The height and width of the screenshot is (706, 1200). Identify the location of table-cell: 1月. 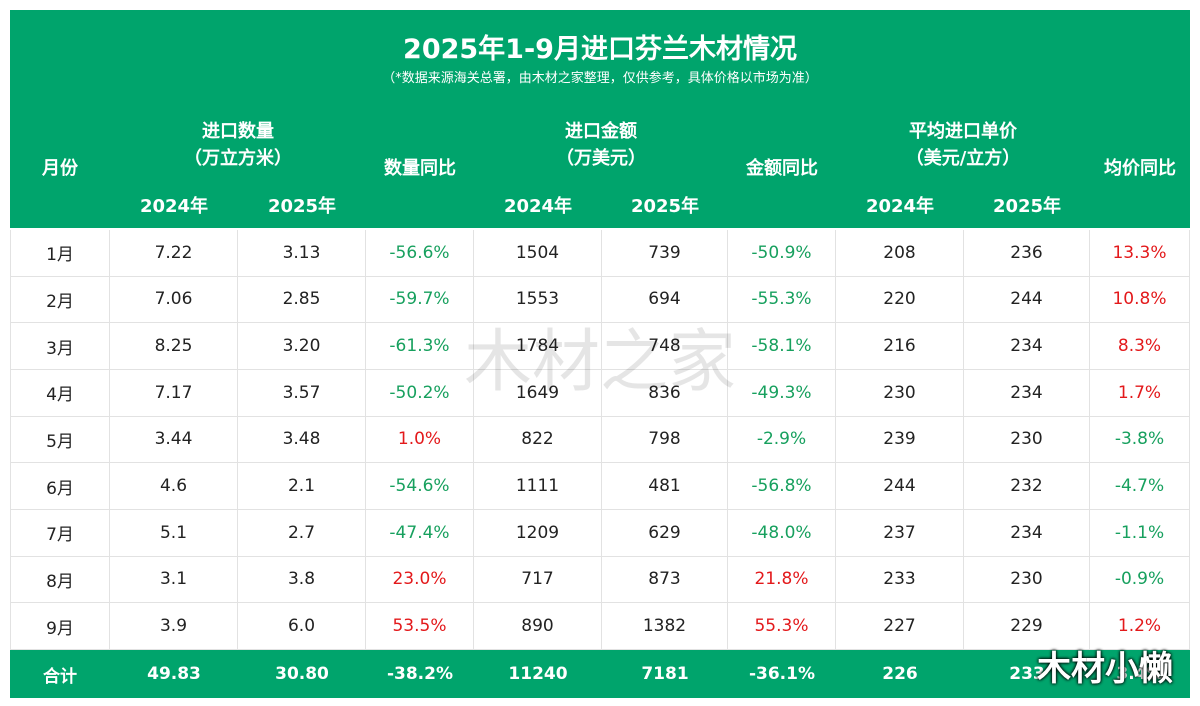
(60, 253).